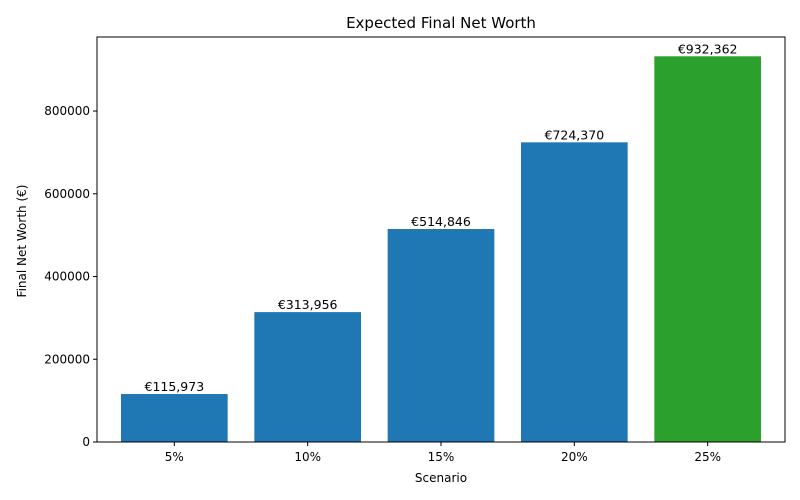 The image size is (800, 500). What do you see at coordinates (307, 377) in the screenshot?
I see `bar-10pct` at bounding box center [307, 377].